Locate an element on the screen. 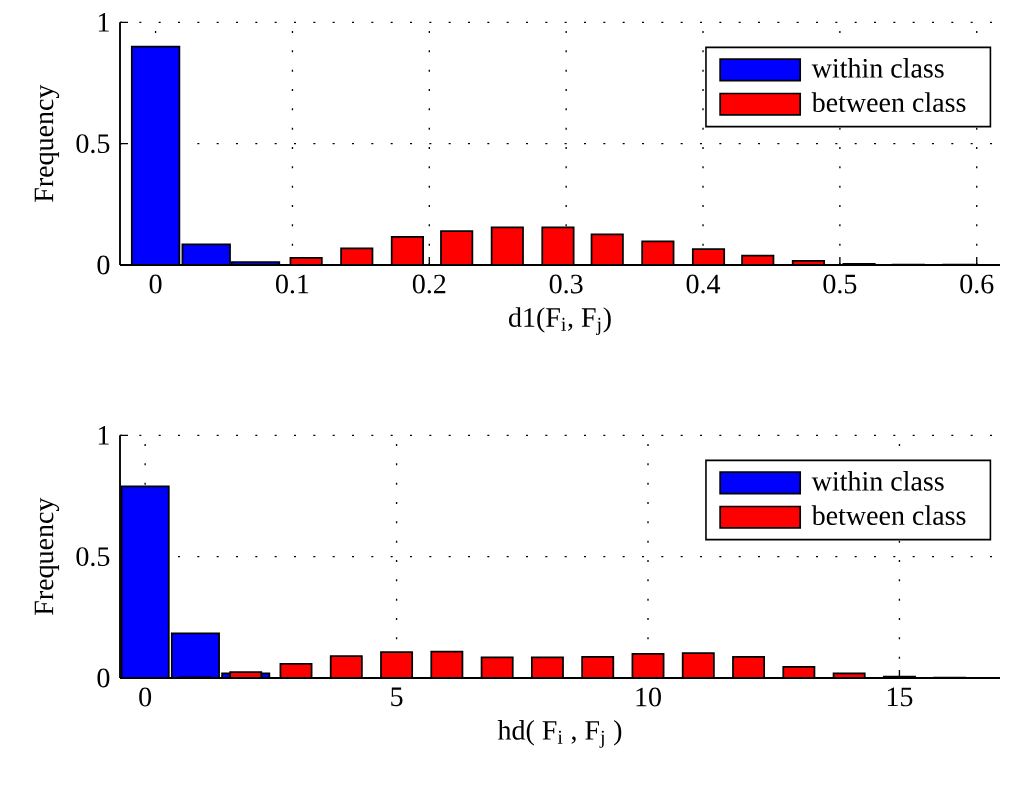 This screenshot has width=1021, height=791. x-axis-title: d1(F$_{i}$, F$_{j}$) is located at coordinates (560, 321).